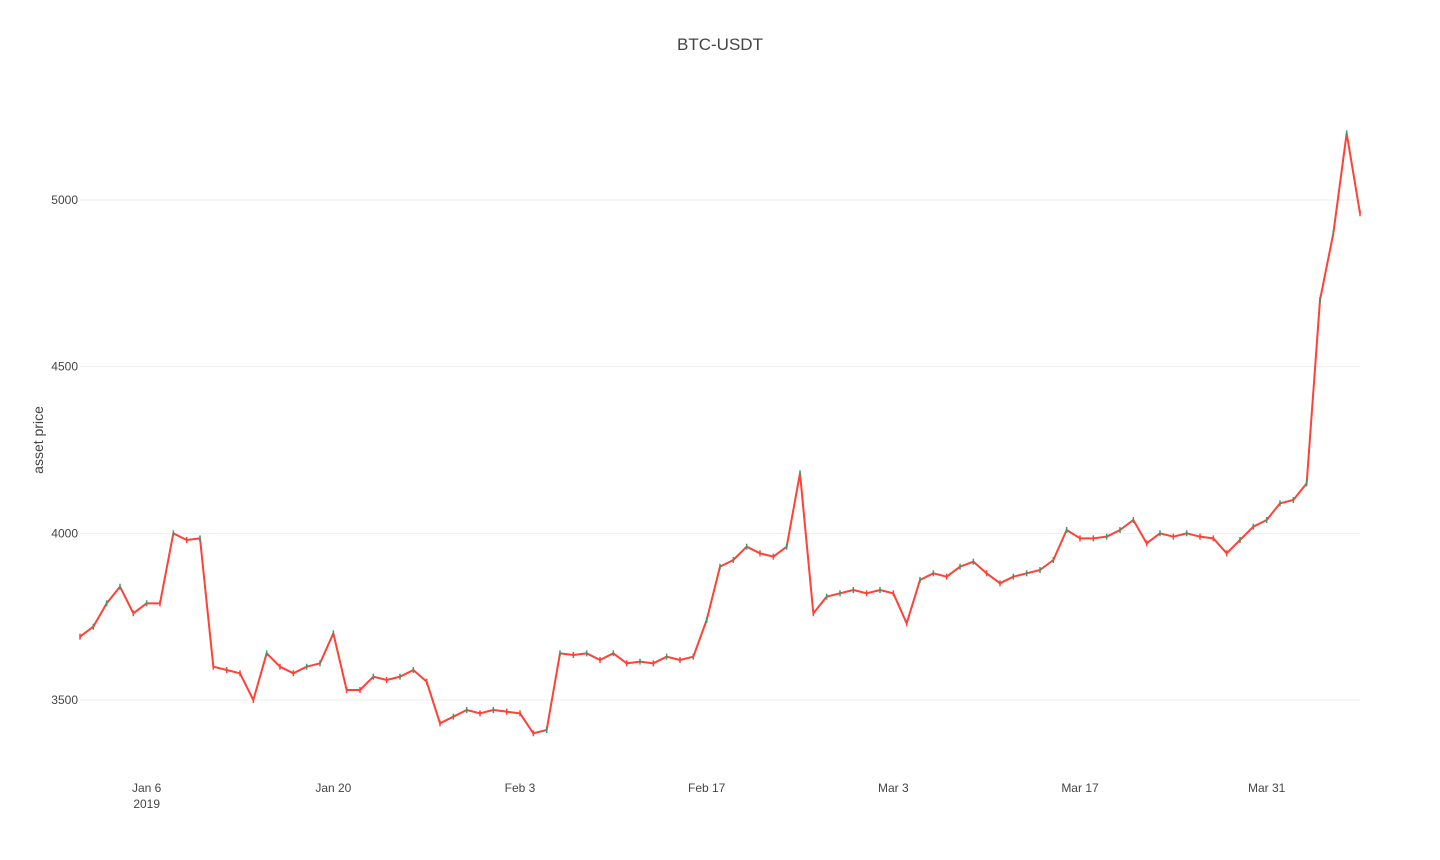 This screenshot has height=860, width=1440. I want to click on x-tick-year-label: 2019, so click(146, 804).